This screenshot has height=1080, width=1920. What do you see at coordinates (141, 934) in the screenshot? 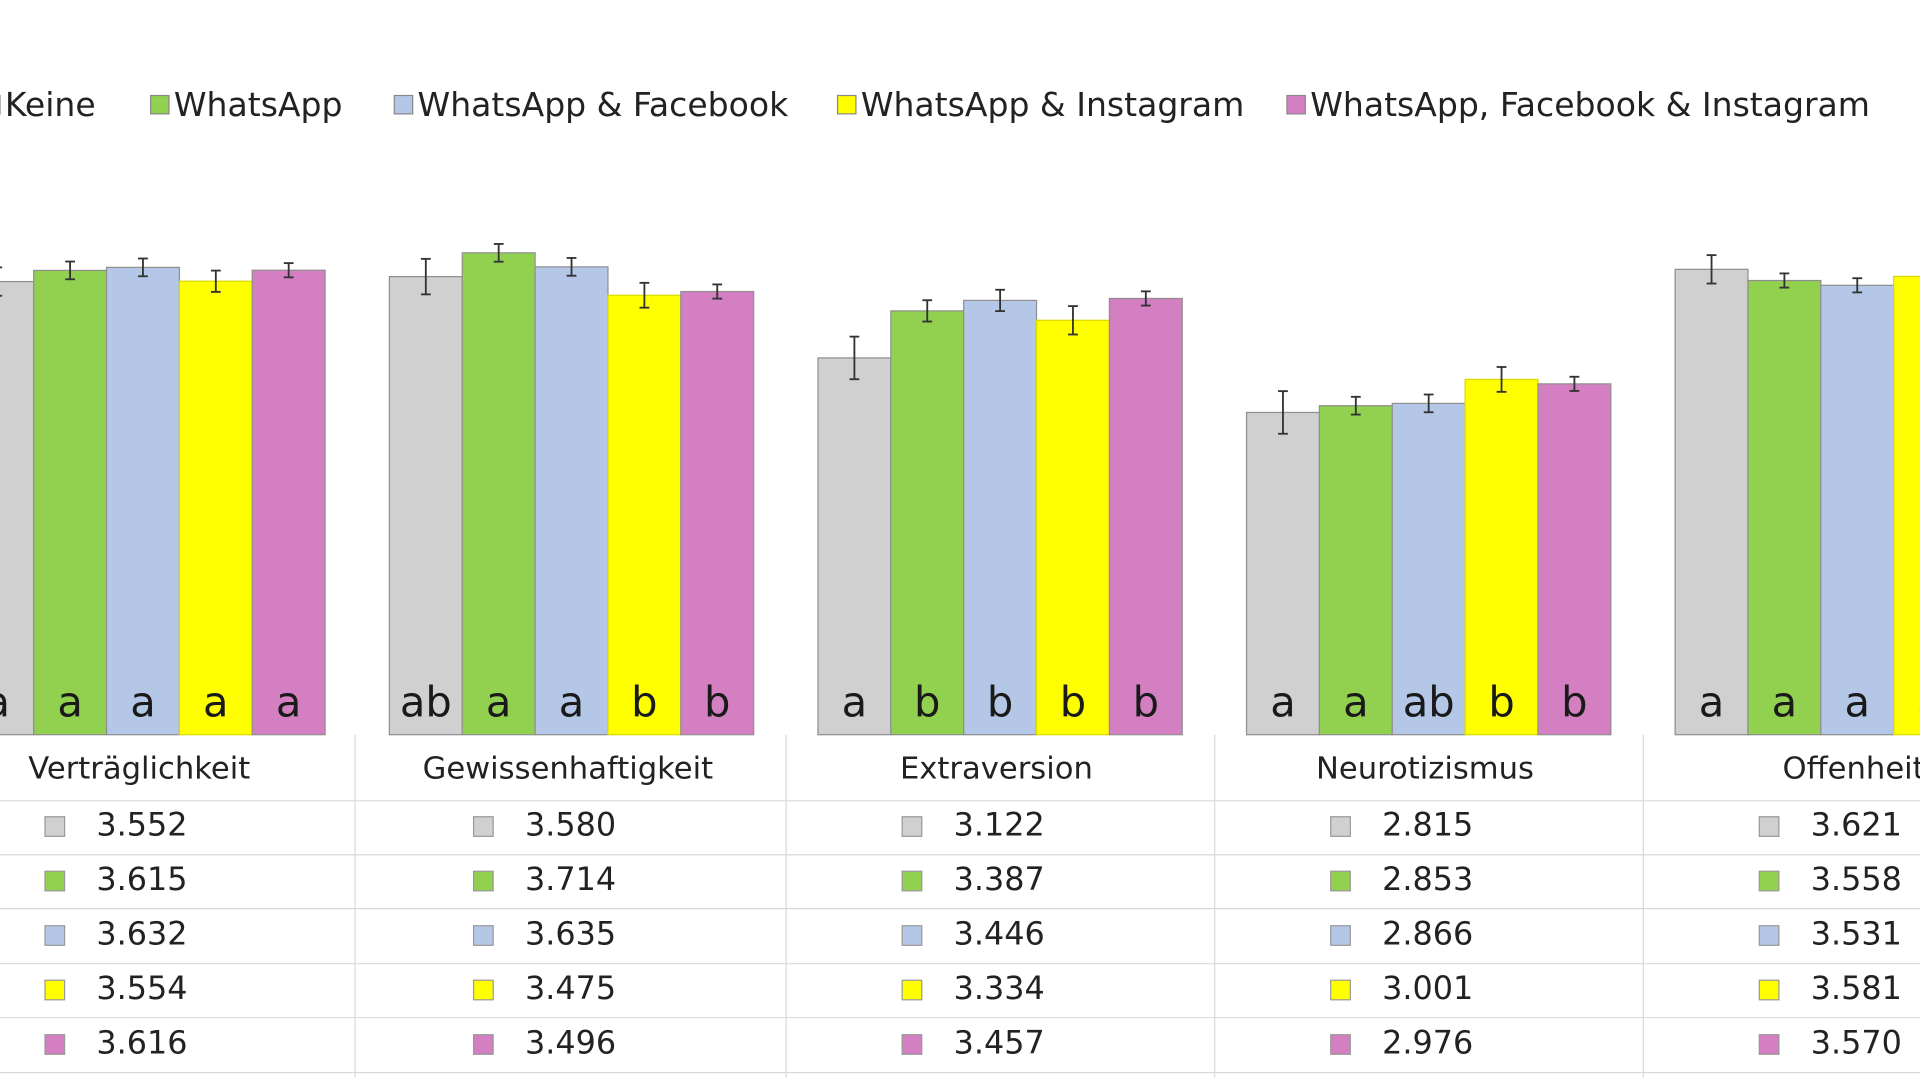
I see `table-value: 3.632` at bounding box center [141, 934].